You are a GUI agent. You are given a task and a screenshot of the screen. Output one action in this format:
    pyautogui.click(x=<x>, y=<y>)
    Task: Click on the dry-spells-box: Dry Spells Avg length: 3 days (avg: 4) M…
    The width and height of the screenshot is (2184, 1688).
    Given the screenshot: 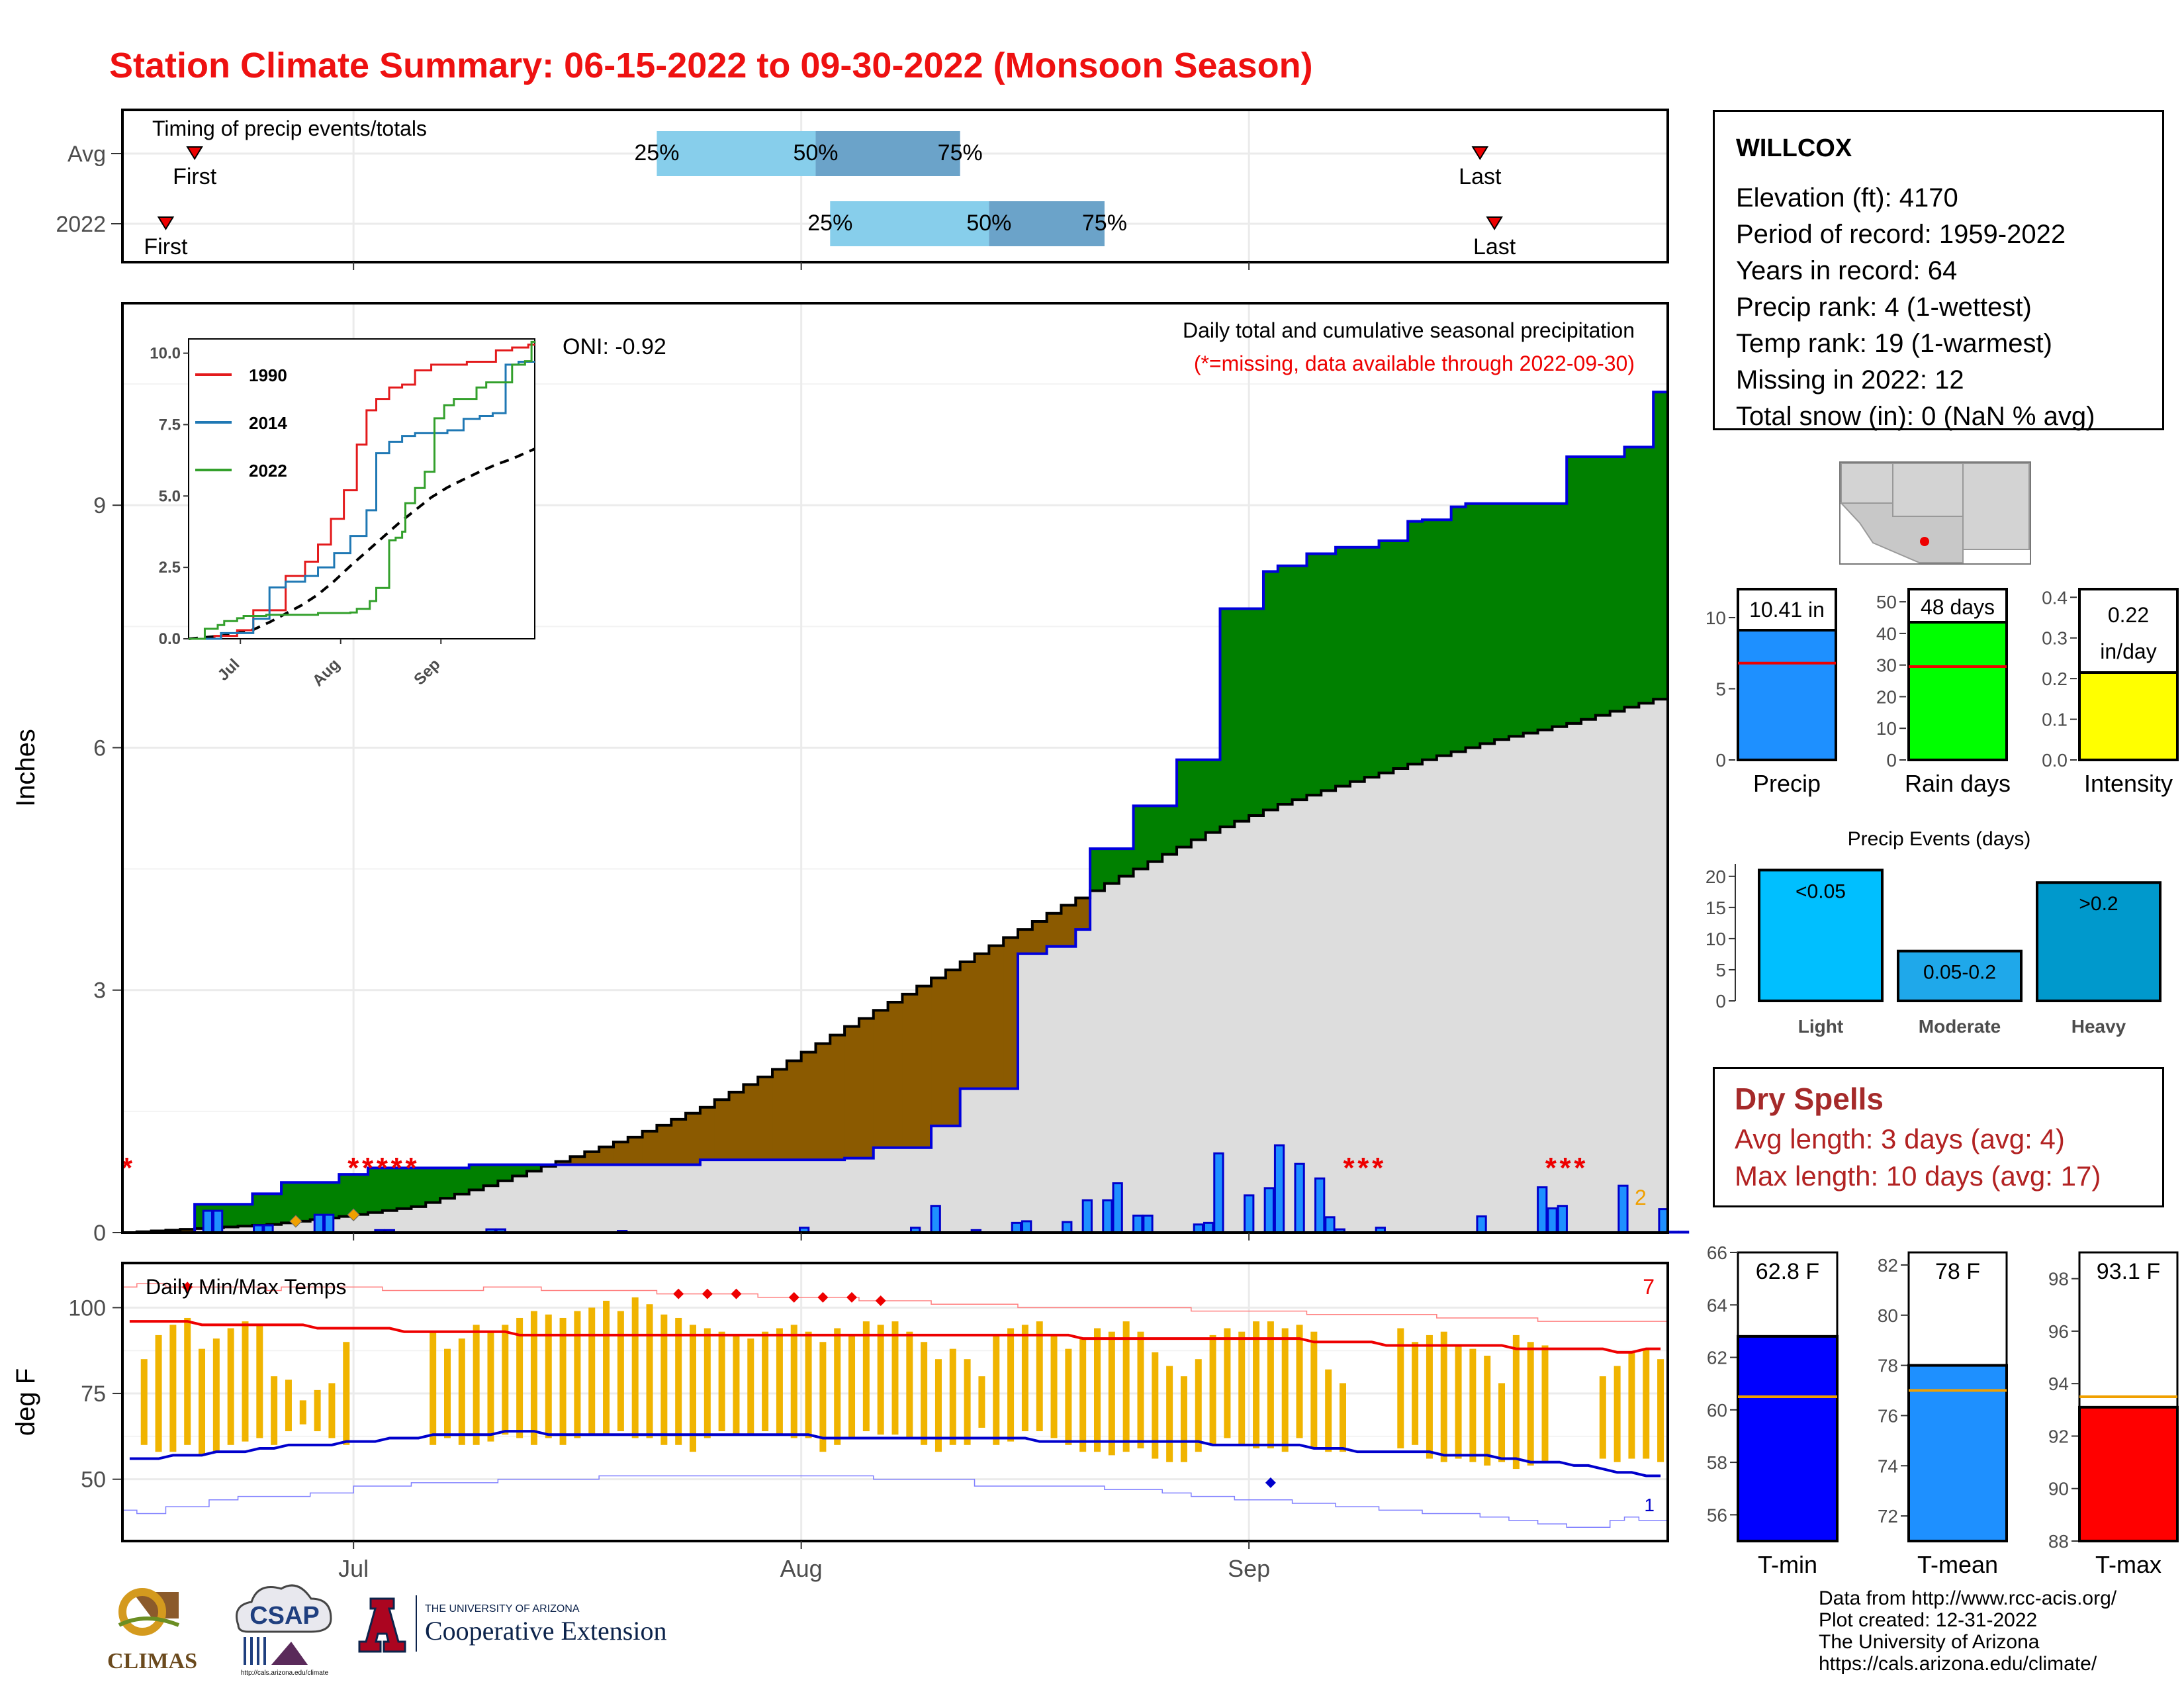 What is the action you would take?
    pyautogui.click(x=1939, y=1137)
    